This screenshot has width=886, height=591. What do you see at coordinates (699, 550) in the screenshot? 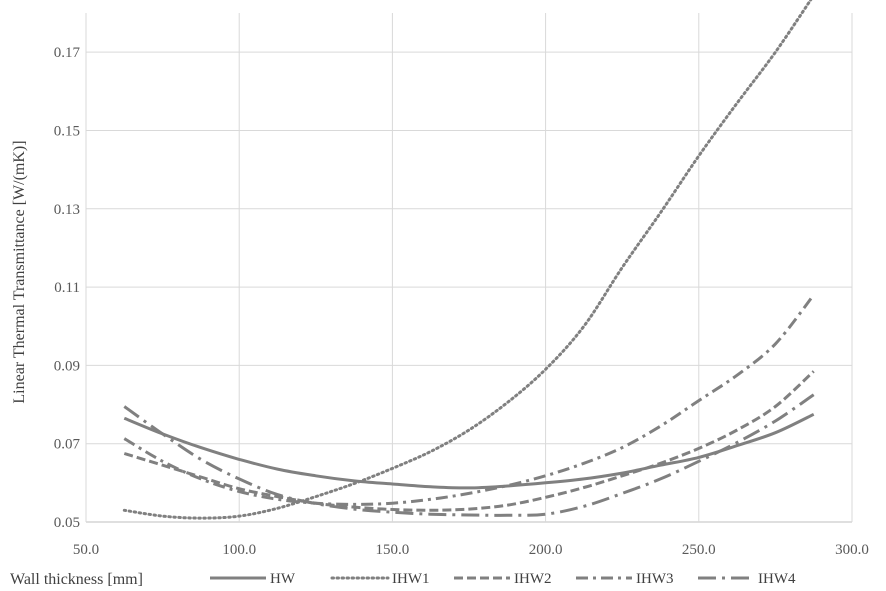
I see `x-tick-label: 250.0` at bounding box center [699, 550].